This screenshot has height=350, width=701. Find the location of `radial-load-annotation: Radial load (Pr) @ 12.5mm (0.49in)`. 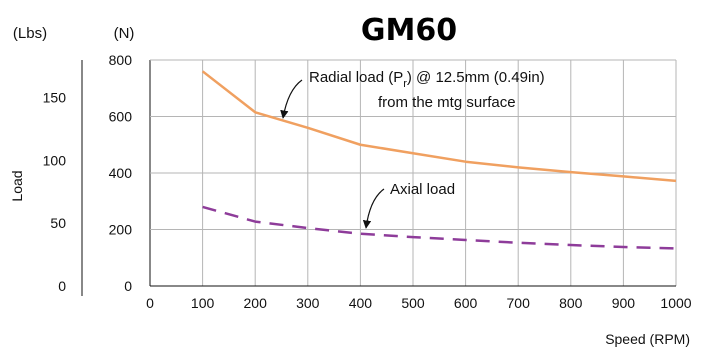

radial-load-annotation: Radial load (Pr) @ 12.5mm (0.49in) is located at coordinates (427, 79).